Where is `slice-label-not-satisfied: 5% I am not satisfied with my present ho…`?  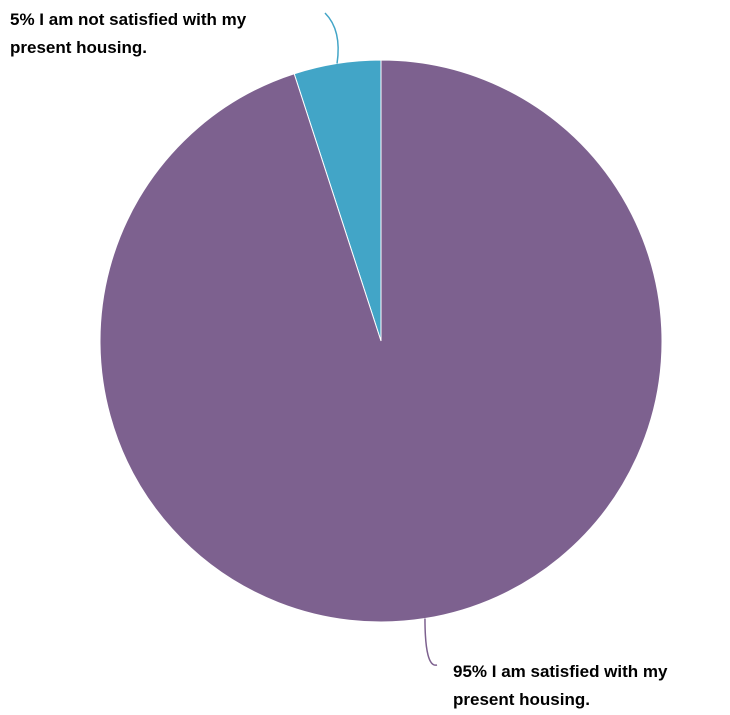 slice-label-not-satisfied: 5% I am not satisfied with my present ho… is located at coordinates (130, 33).